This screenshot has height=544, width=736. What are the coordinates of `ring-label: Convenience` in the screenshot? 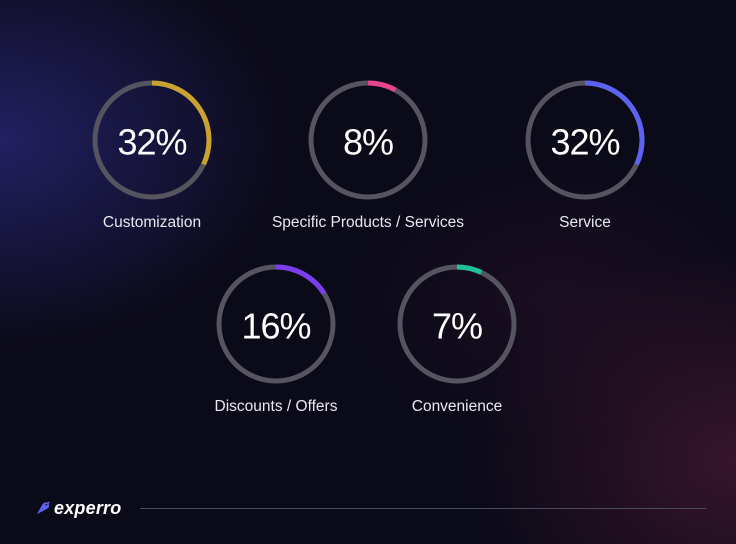 It's located at (457, 406).